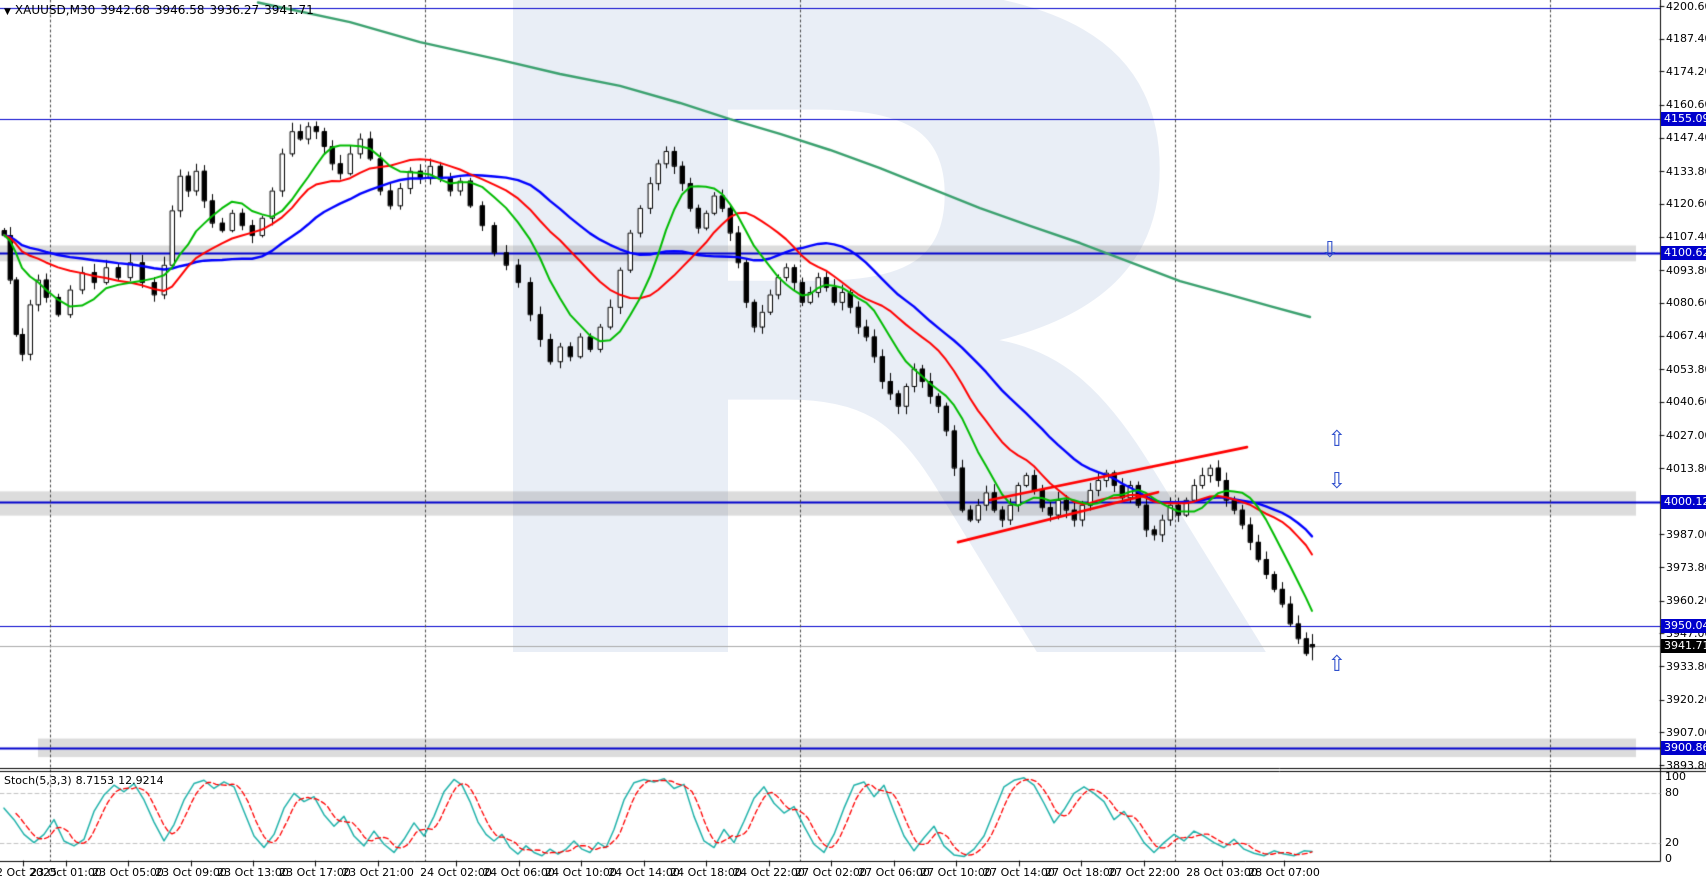 The width and height of the screenshot is (1706, 880). I want to click on price-tick-label: 3920.20, so click(1686, 700).